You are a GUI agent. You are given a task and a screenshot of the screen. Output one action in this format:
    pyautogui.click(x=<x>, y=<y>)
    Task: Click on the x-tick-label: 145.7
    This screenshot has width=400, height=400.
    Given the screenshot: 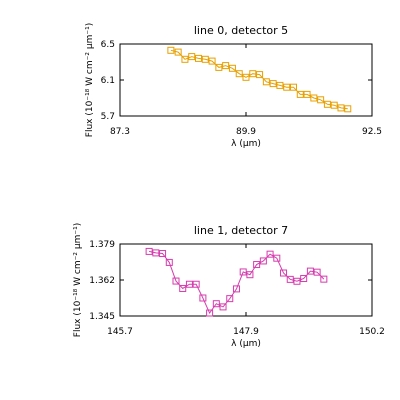 What is the action you would take?
    pyautogui.click(x=120, y=332)
    